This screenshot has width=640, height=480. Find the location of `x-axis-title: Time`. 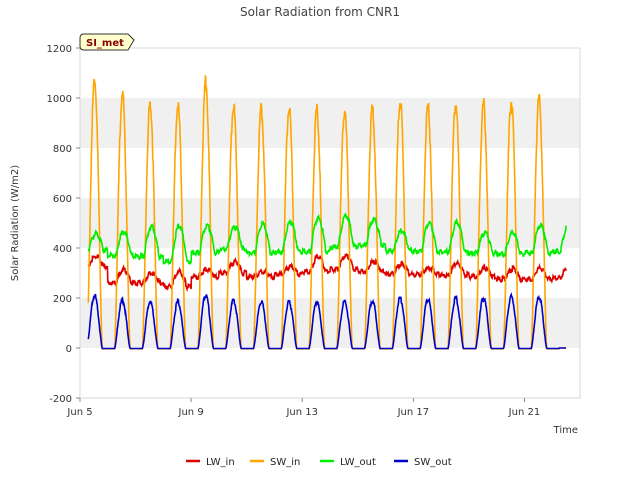

x-axis-title: Time is located at coordinates (565, 430).